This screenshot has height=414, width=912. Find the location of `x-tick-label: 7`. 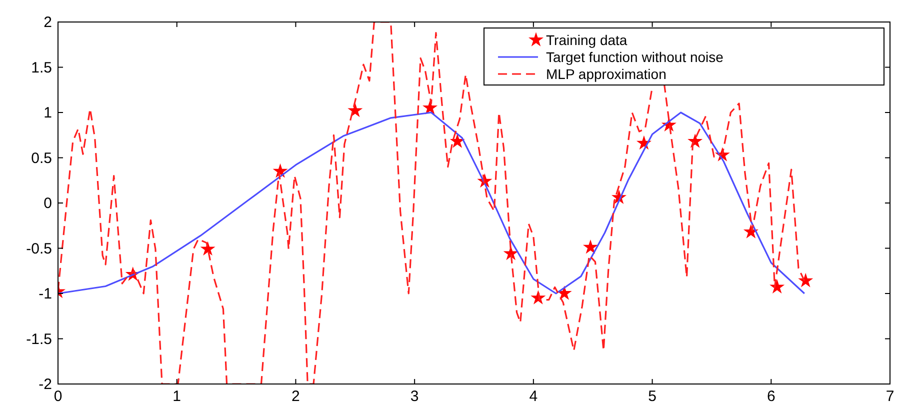

x-tick-label: 7 is located at coordinates (890, 396).